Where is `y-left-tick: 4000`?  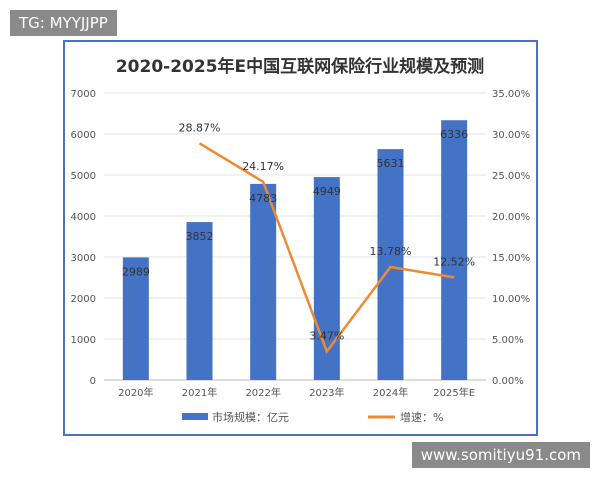
y-left-tick: 4000 is located at coordinates (83, 217).